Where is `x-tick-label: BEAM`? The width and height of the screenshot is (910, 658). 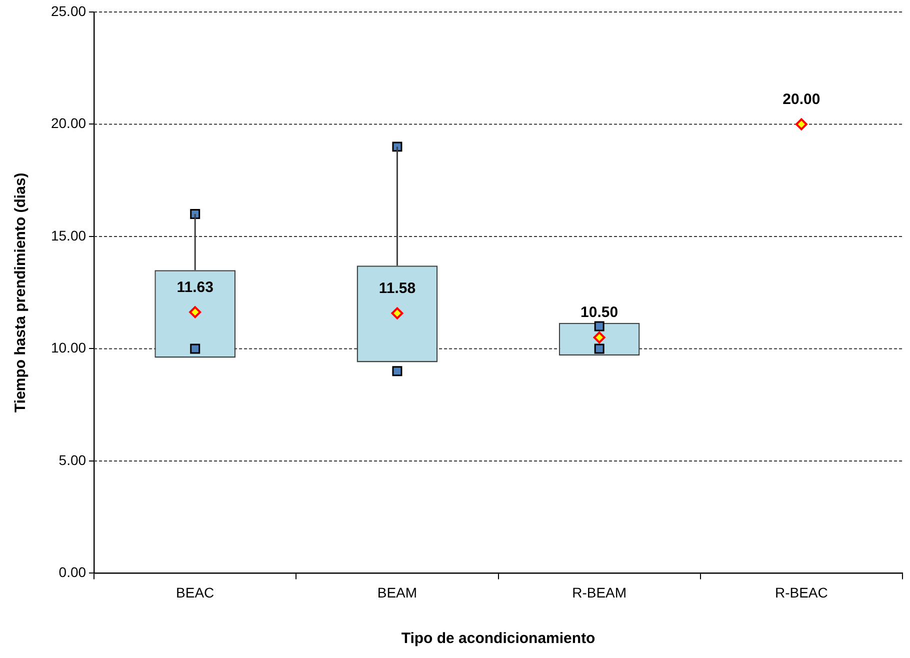
x-tick-label: BEAM is located at coordinates (397, 592).